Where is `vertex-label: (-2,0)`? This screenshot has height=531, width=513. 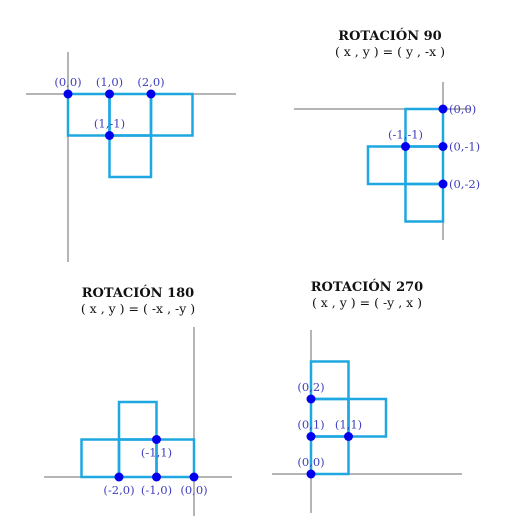 vertex-label: (-2,0) is located at coordinates (118, 490).